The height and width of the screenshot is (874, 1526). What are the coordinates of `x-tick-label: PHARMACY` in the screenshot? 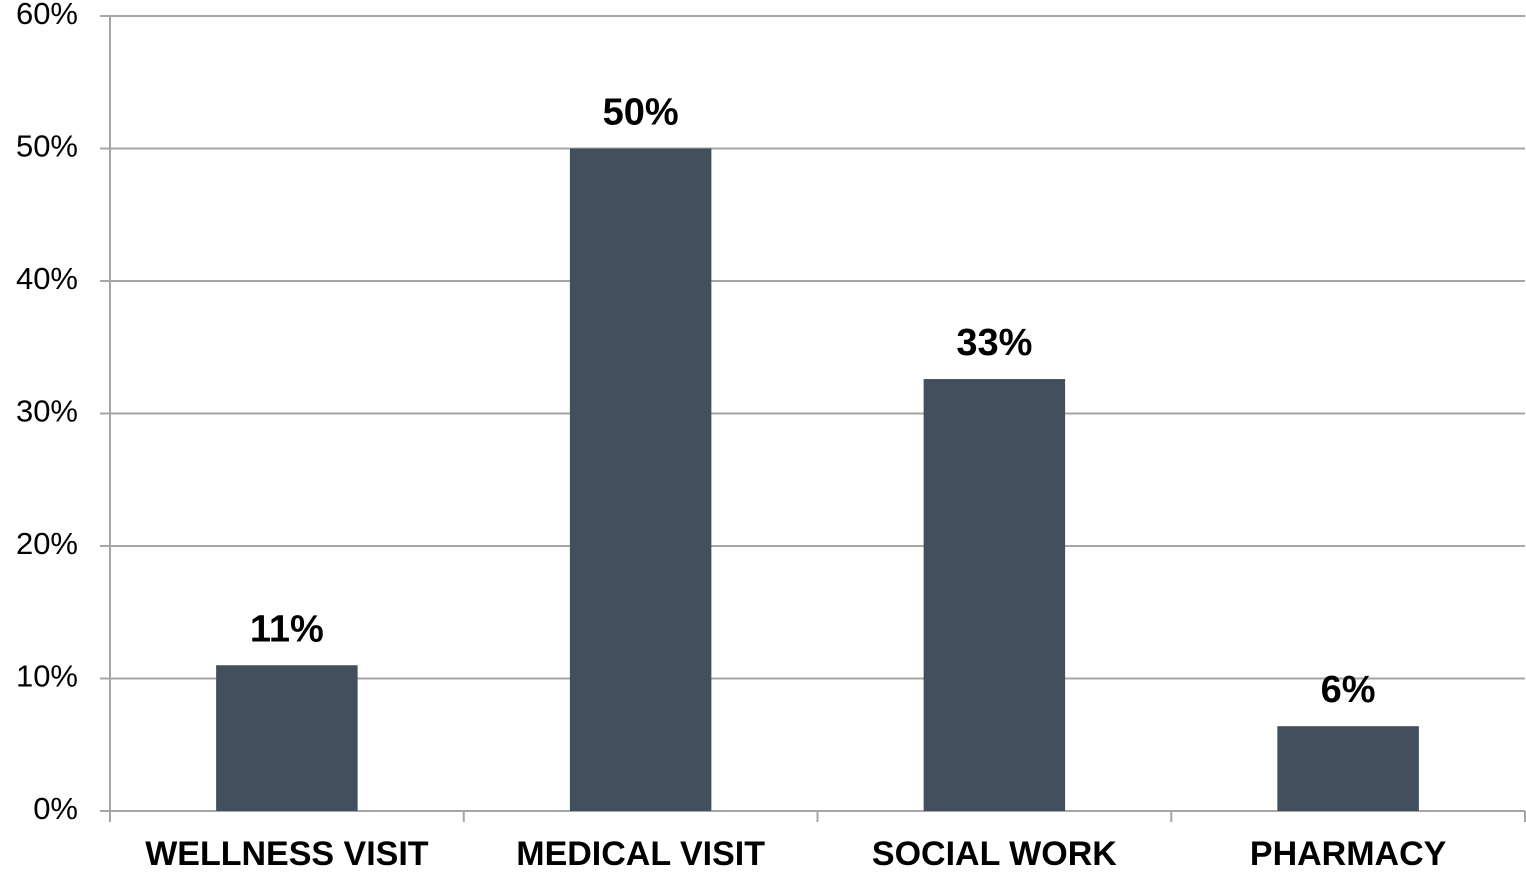 It's located at (1348, 854).